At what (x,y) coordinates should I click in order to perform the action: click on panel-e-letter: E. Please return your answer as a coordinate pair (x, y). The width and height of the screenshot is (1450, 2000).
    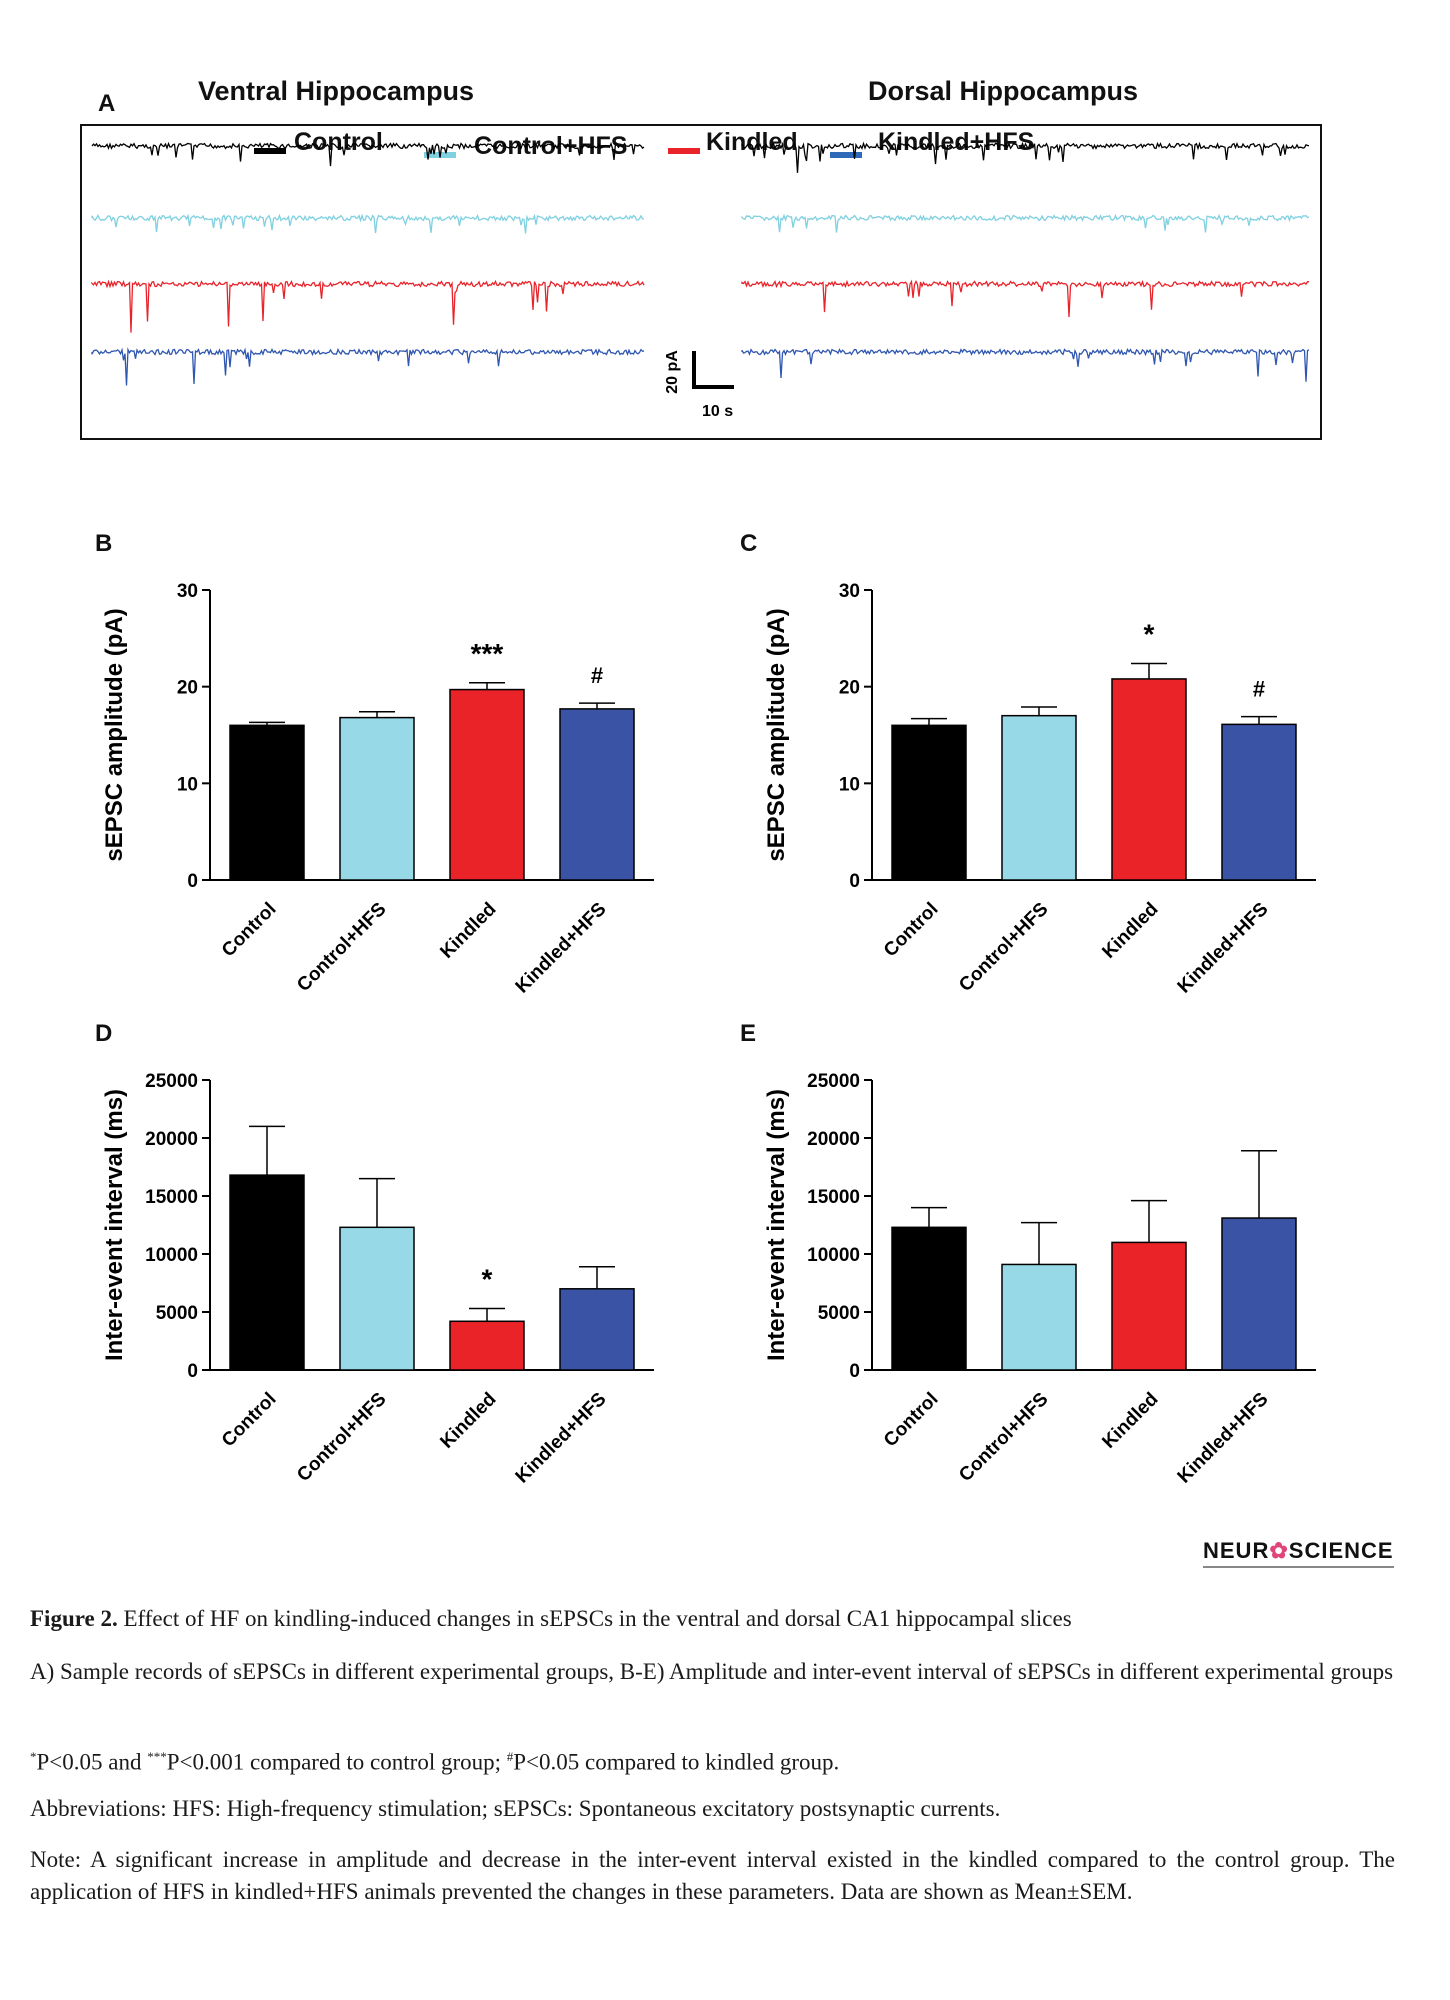
    Looking at the image, I should click on (748, 1033).